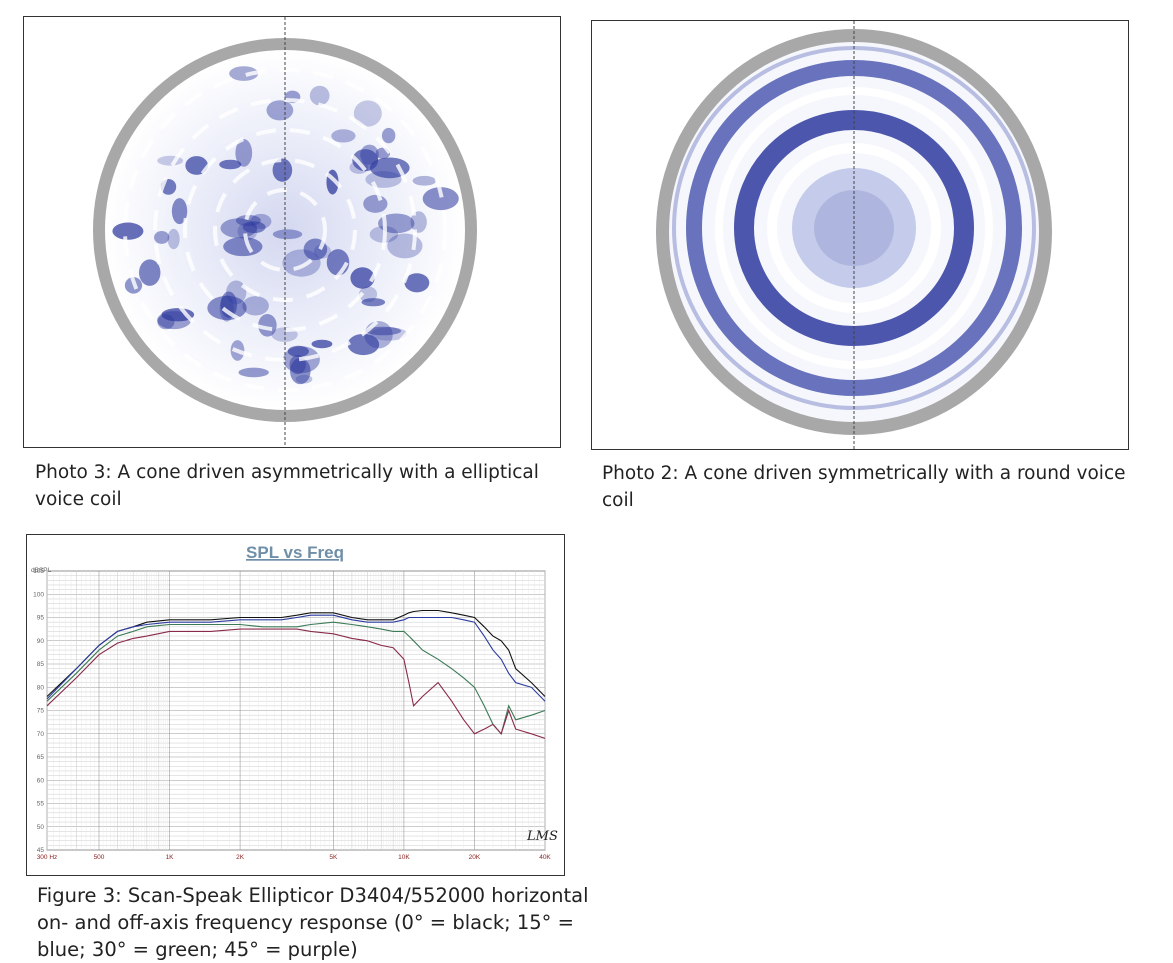 The width and height of the screenshot is (1173, 963). What do you see at coordinates (296, 653) in the screenshot?
I see `series-line-black` at bounding box center [296, 653].